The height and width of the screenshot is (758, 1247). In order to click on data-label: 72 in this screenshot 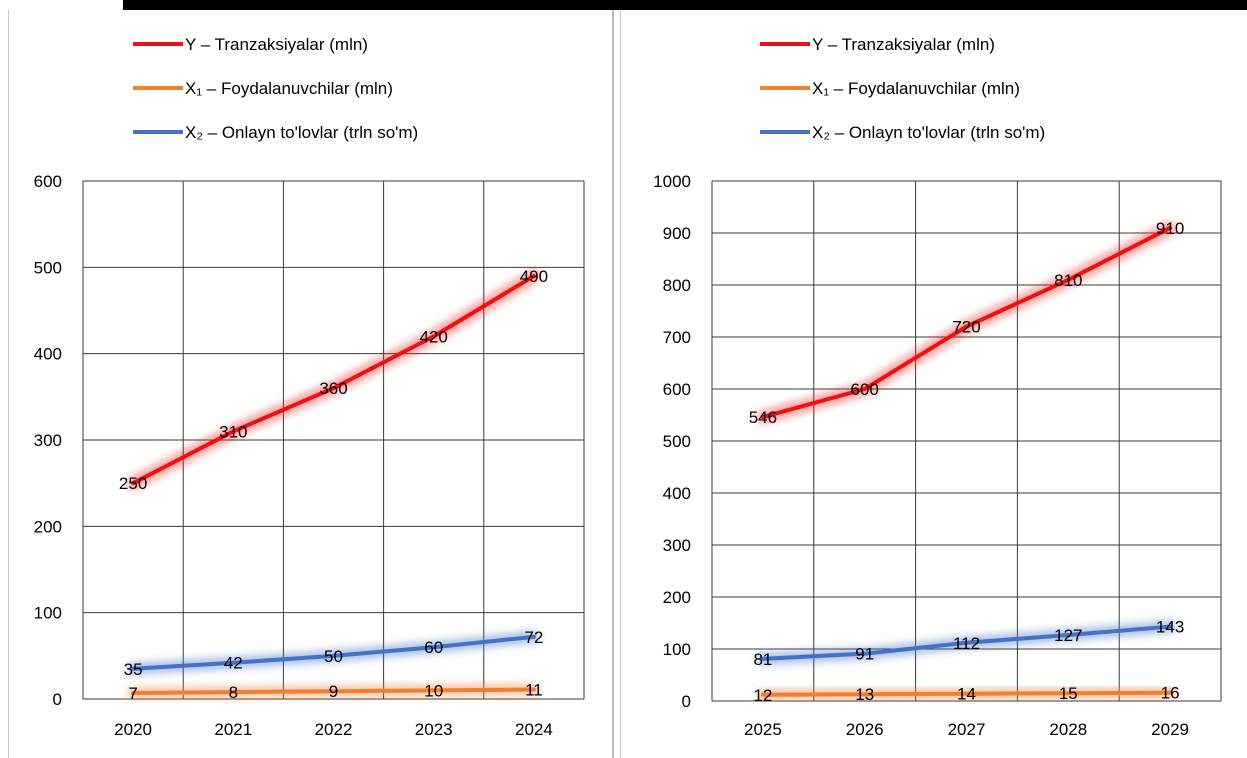, I will do `click(533, 637)`.